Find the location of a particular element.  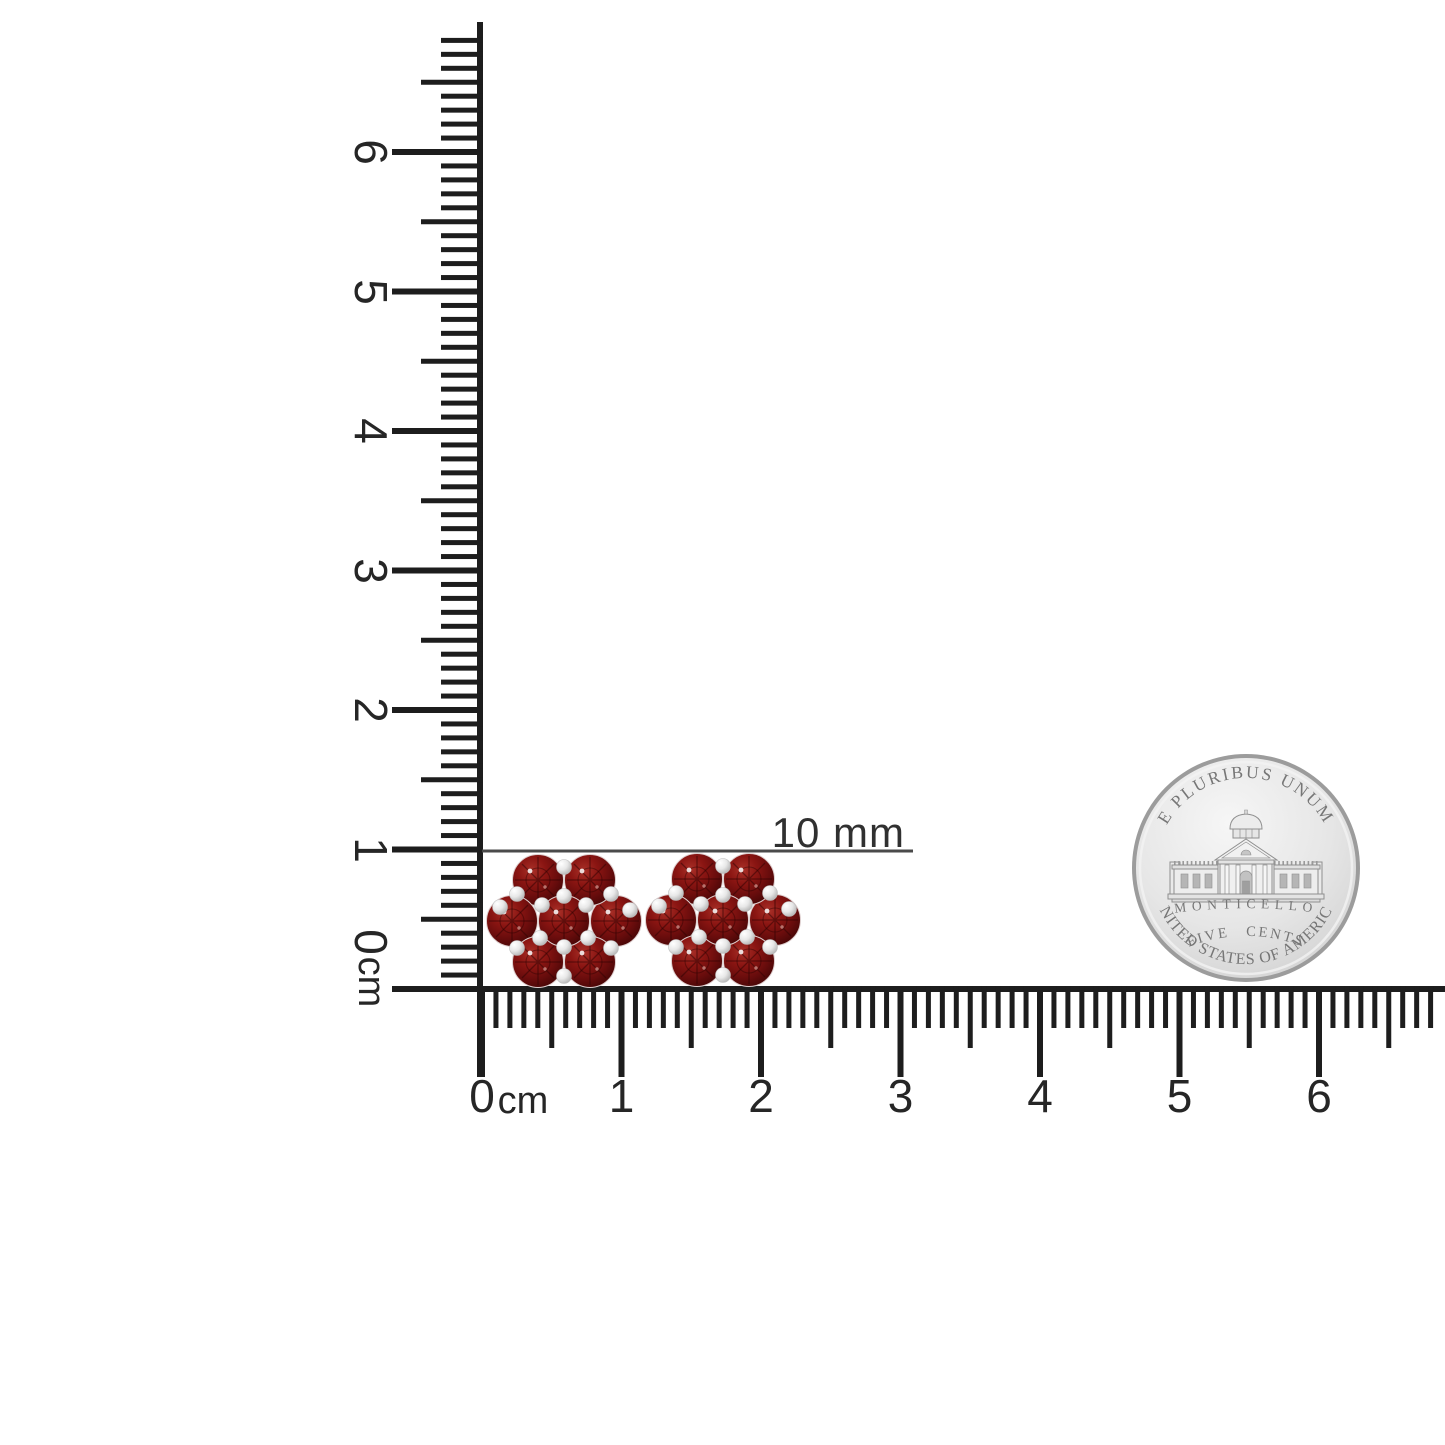

h-ruler-number-6: 6 is located at coordinates (1319, 1096).